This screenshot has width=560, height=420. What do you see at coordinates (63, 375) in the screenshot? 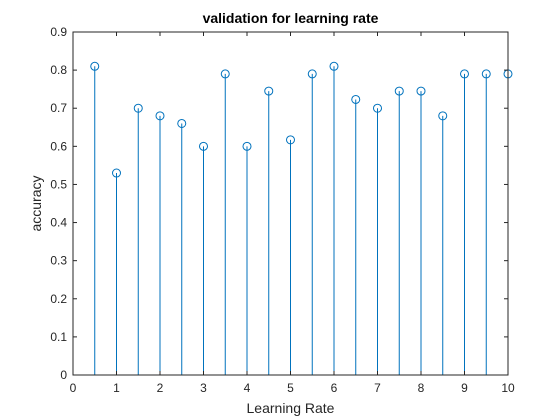
I see `y-tick-label: 0` at bounding box center [63, 375].